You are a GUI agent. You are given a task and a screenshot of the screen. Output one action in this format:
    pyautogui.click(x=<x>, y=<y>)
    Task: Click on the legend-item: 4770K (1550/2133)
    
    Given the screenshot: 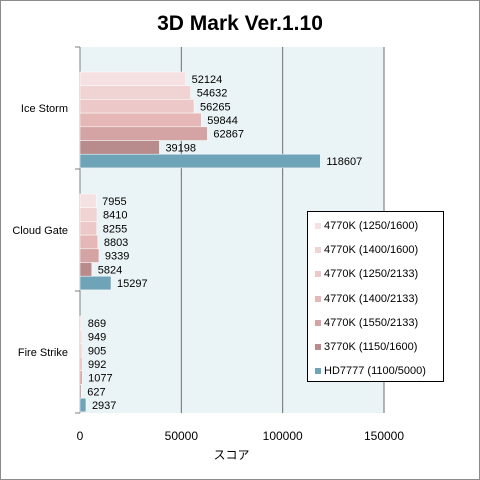 What is the action you would take?
    pyautogui.click(x=366, y=323)
    